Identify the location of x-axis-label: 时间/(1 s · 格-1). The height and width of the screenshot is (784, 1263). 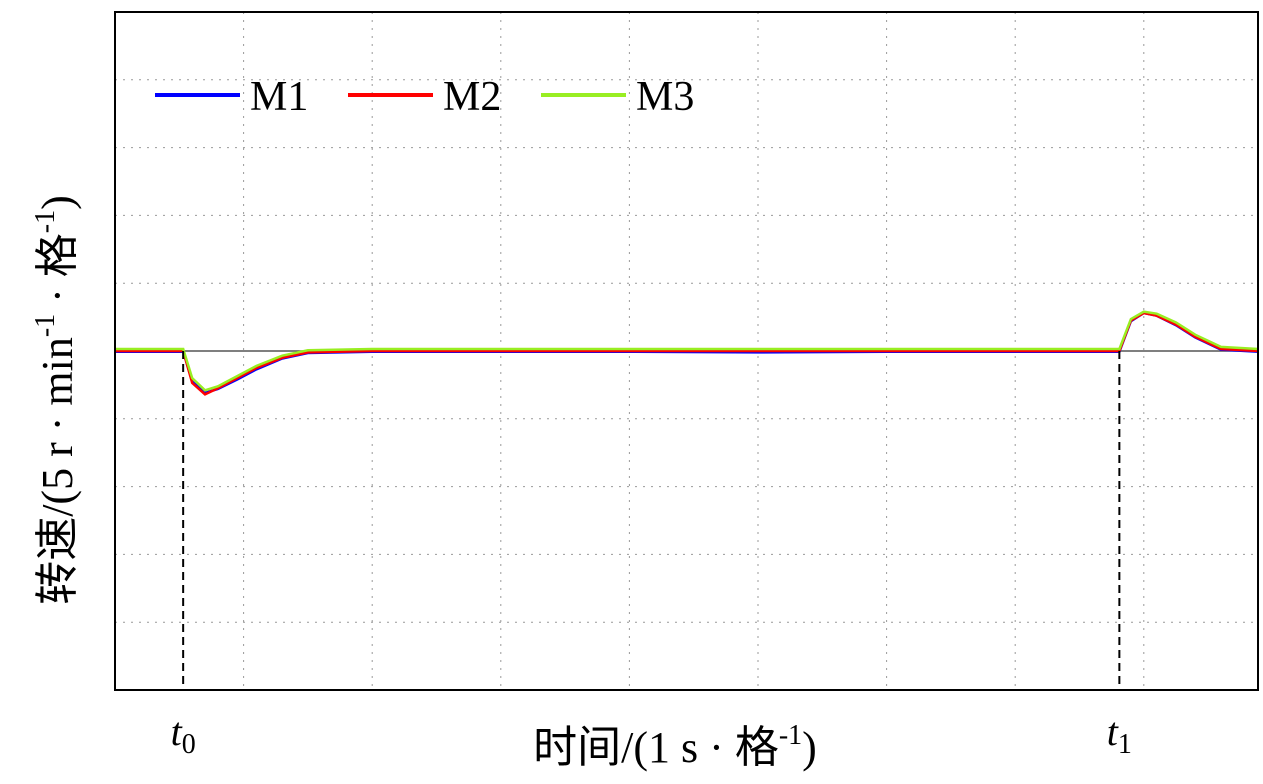
(675, 746).